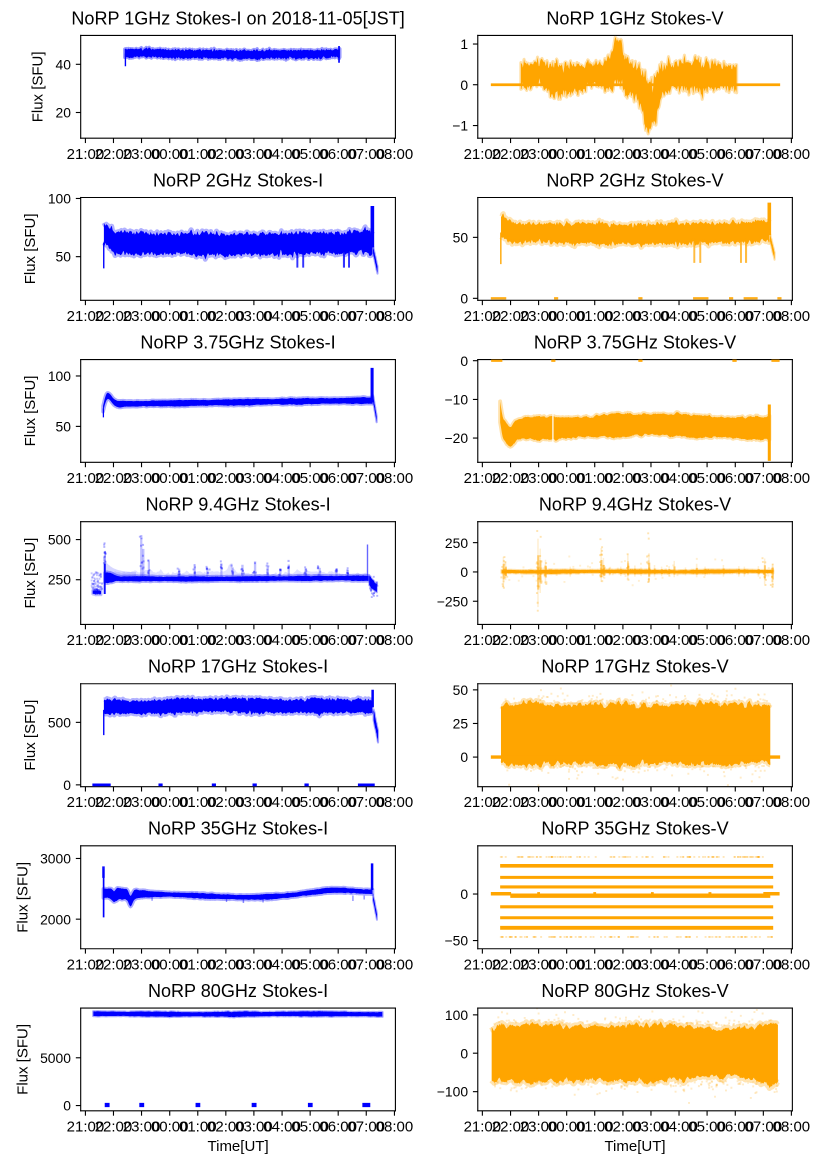 This screenshot has height=1169, width=827. Describe the element at coordinates (456, 543) in the screenshot. I see `svg-text: 250` at that location.